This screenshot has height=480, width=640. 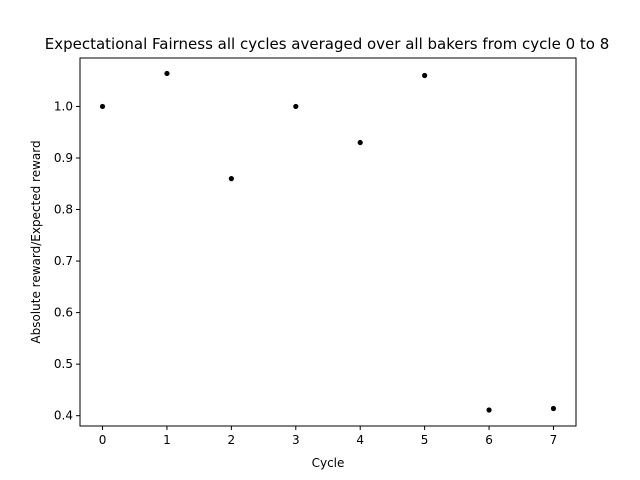 What do you see at coordinates (167, 440) in the screenshot?
I see `x-tick-label: 1` at bounding box center [167, 440].